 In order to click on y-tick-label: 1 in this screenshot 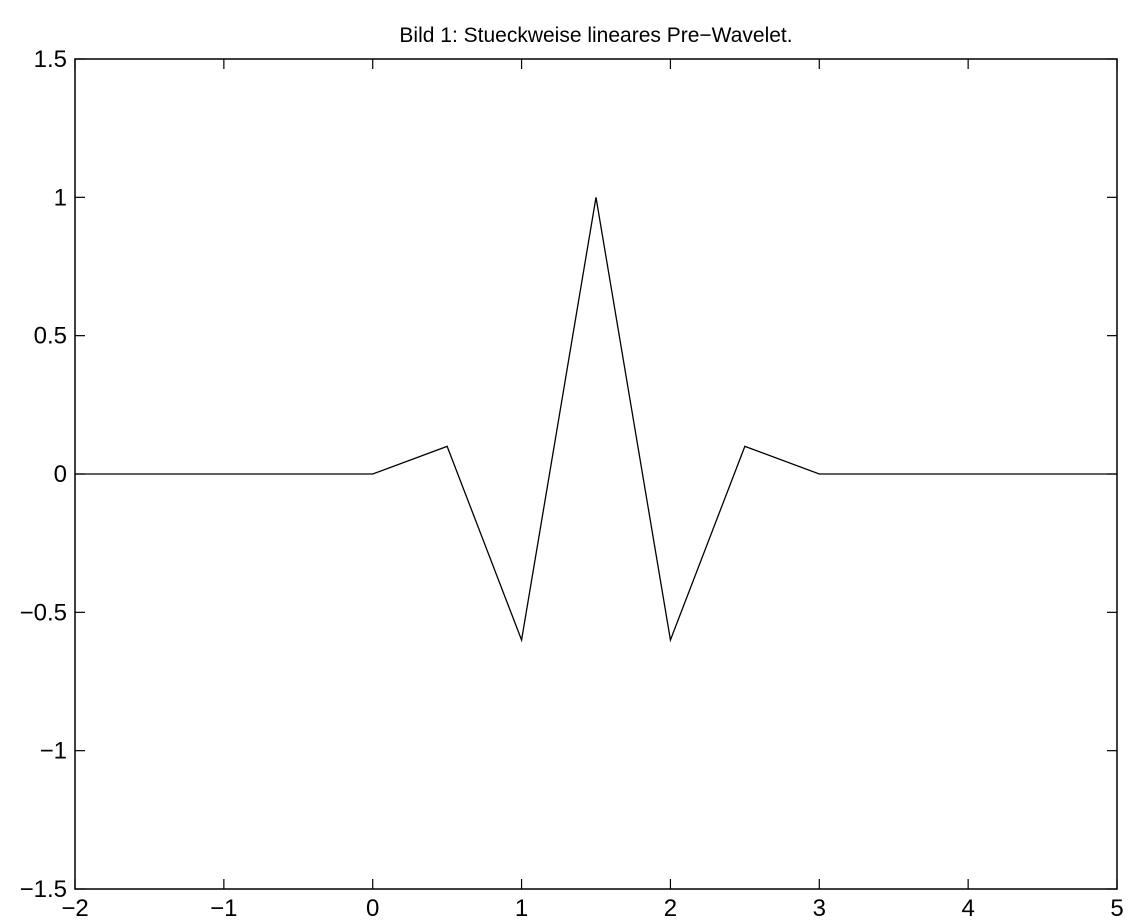, I will do `click(60, 197)`.